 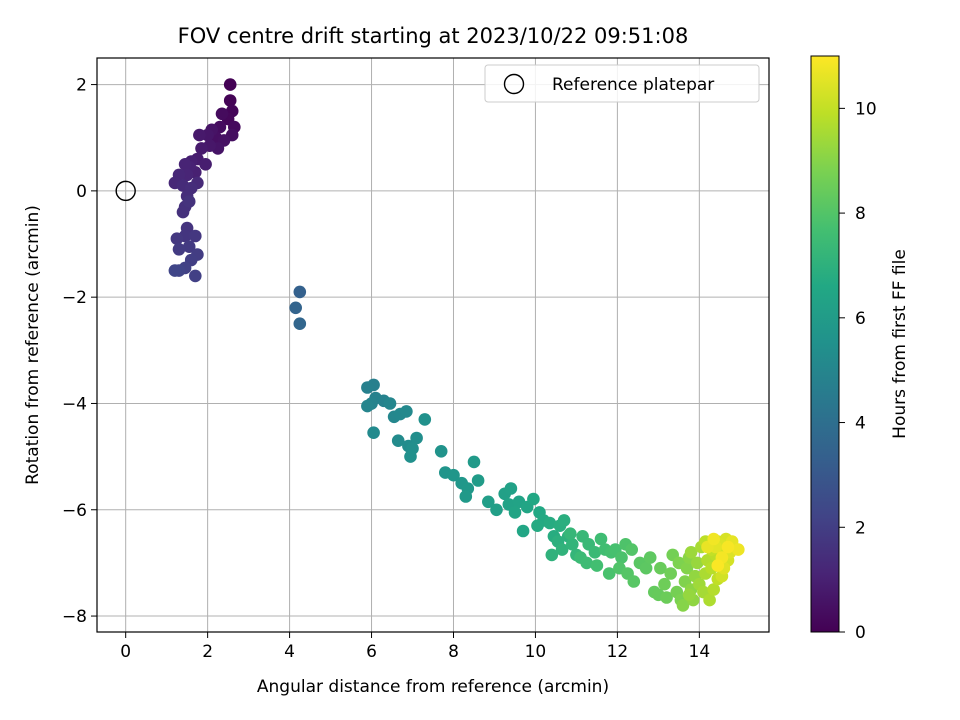 What do you see at coordinates (453, 652) in the screenshot?
I see `x-tick-label: 8` at bounding box center [453, 652].